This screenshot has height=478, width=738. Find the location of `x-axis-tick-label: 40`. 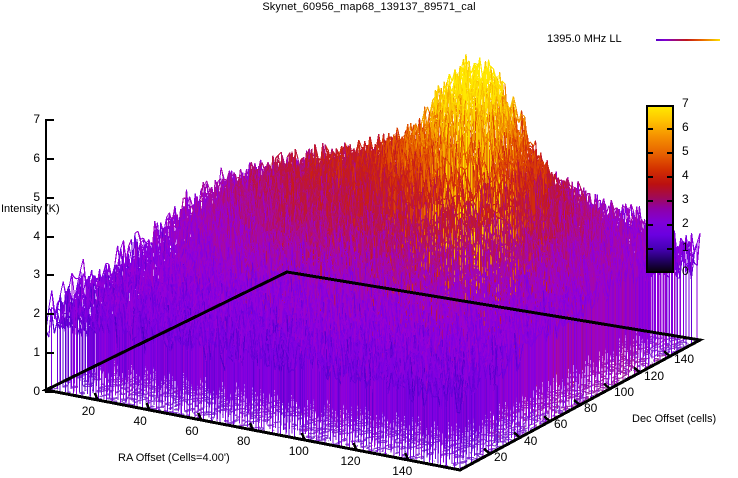

x-axis-tick-label: 40 is located at coordinates (140, 421).